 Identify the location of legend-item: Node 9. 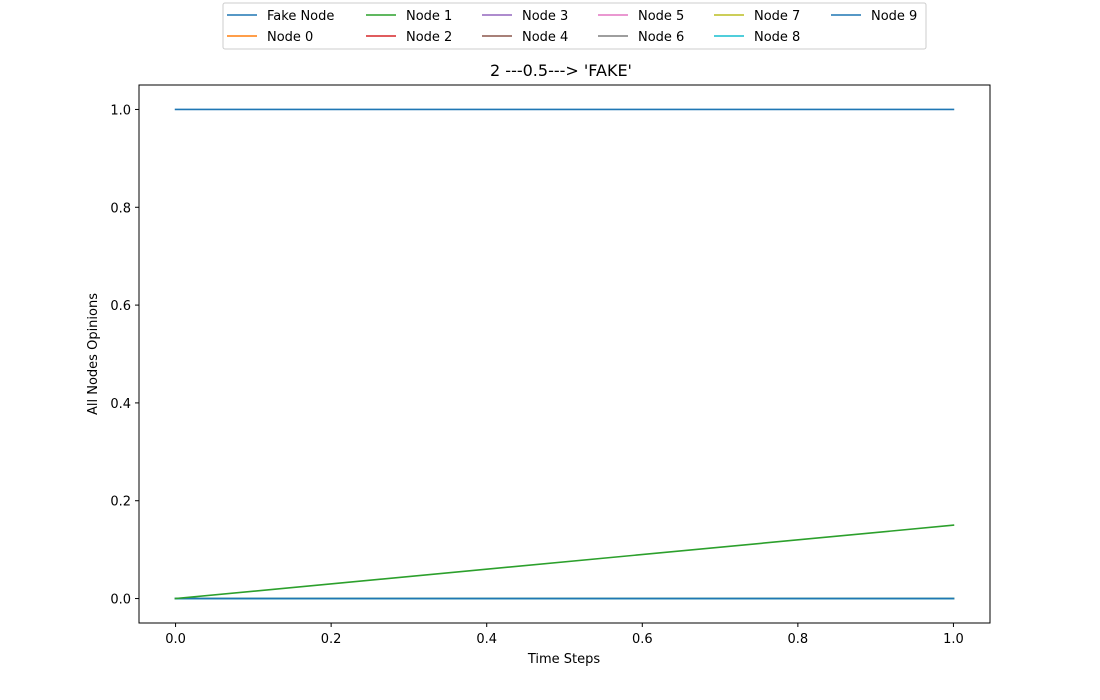
(874, 16).